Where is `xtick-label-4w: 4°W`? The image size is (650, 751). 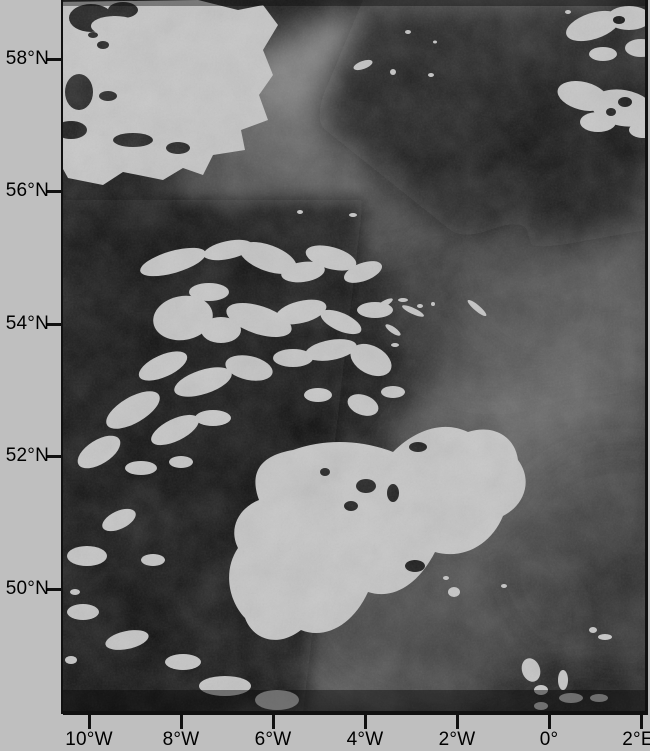 xtick-label-4w: 4°W is located at coordinates (365, 739).